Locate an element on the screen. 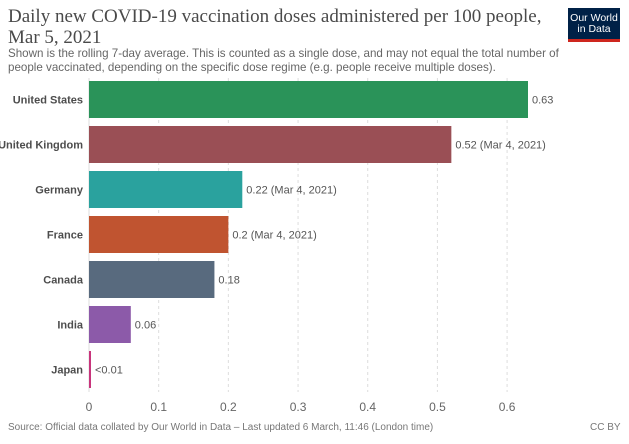  category-label: Canada is located at coordinates (63, 281).